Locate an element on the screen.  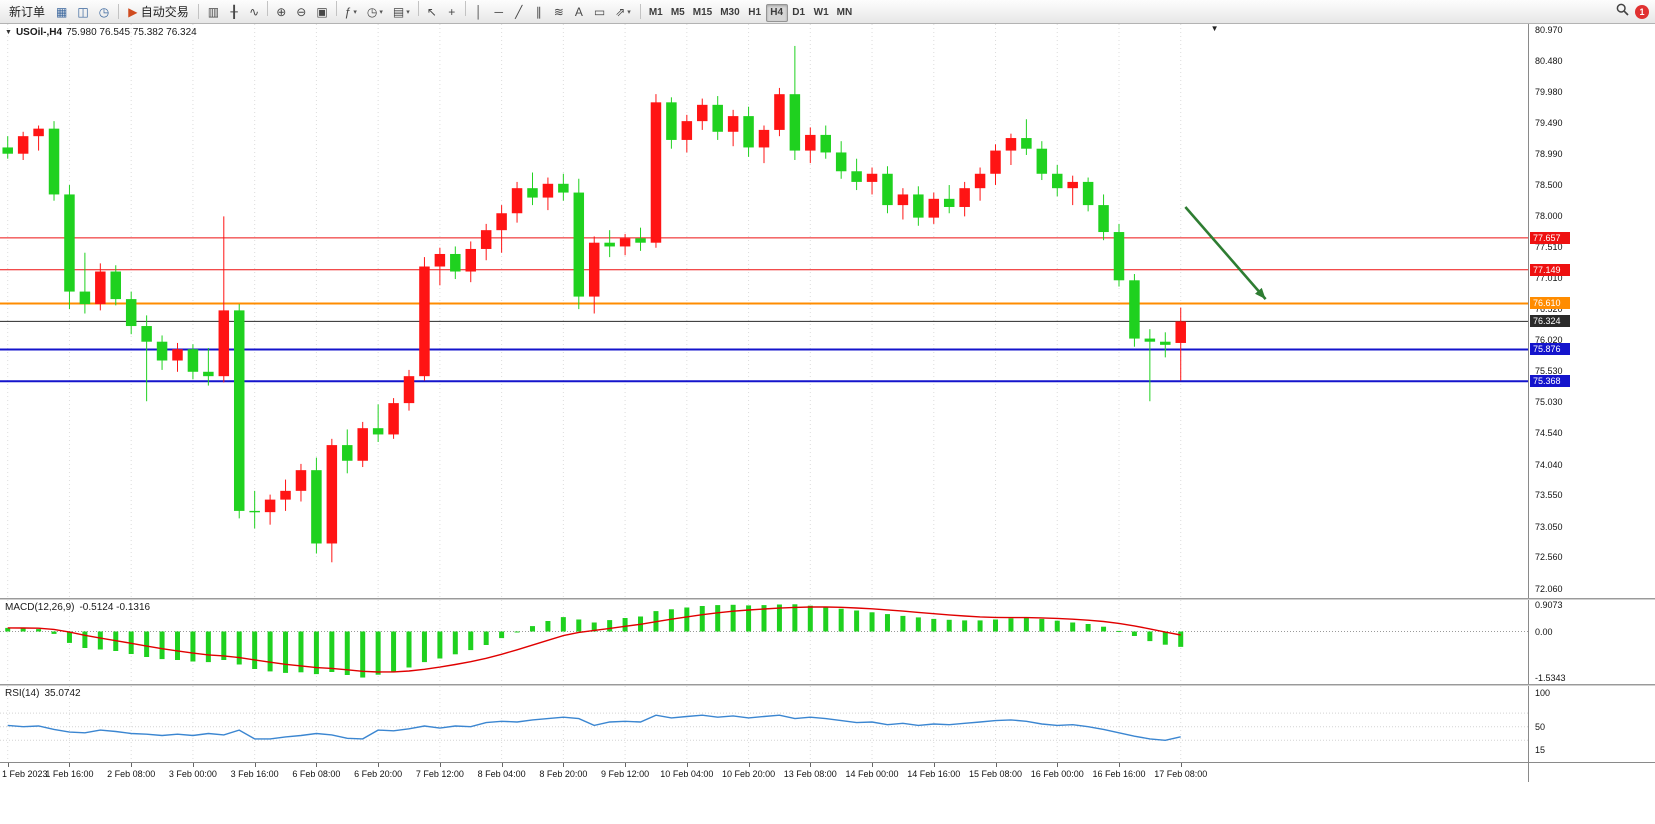
rsi-plot: RSI(14) 35.0742 is located at coordinates (764, 724).